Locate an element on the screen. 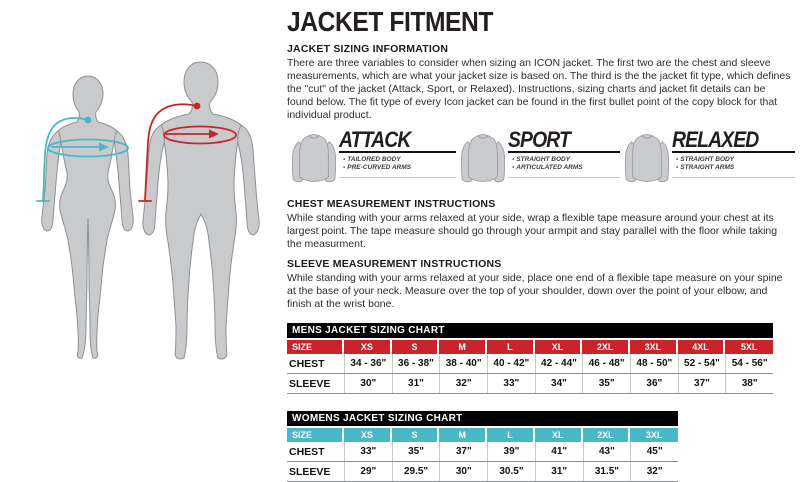  table-cell: 54 - 56" is located at coordinates (749, 363).